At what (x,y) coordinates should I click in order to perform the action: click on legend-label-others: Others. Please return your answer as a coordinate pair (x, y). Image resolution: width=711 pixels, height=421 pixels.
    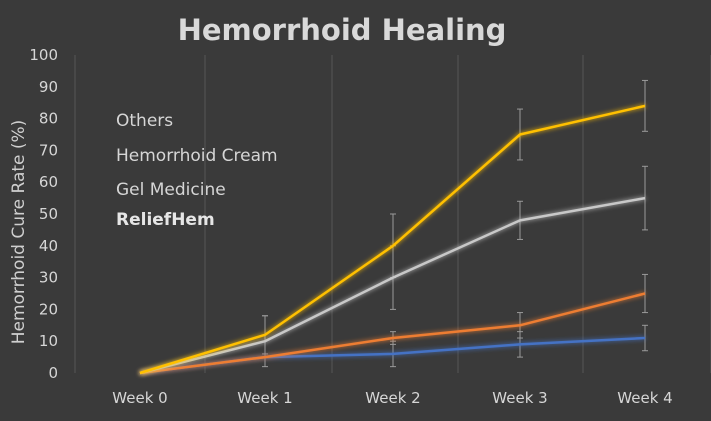
    Looking at the image, I should click on (144, 121).